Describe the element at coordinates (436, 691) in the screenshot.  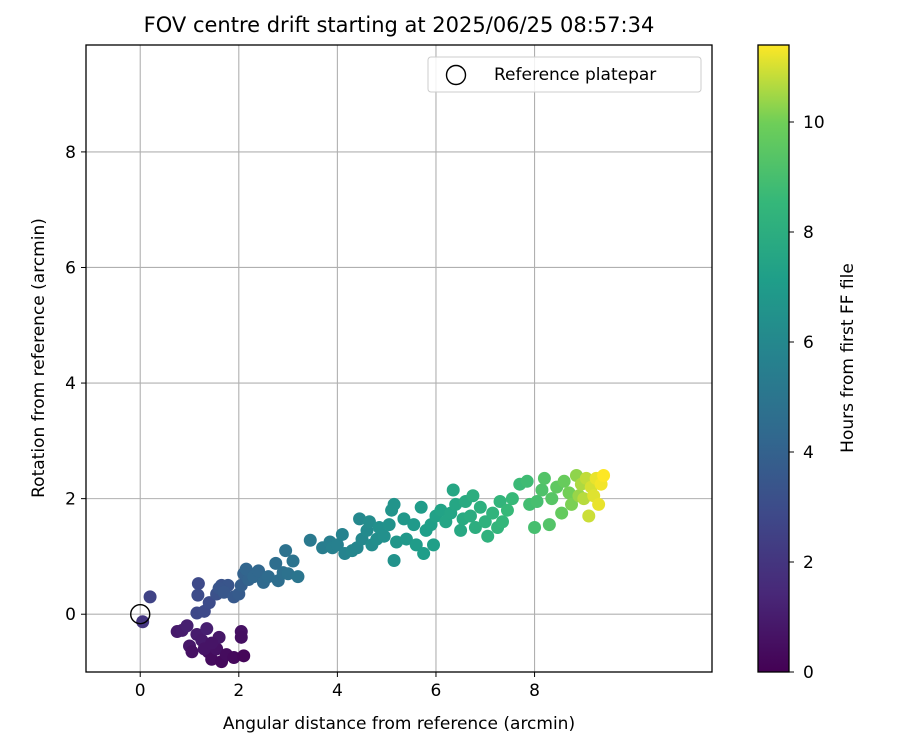
I see `x-tick-label: 6` at that location.